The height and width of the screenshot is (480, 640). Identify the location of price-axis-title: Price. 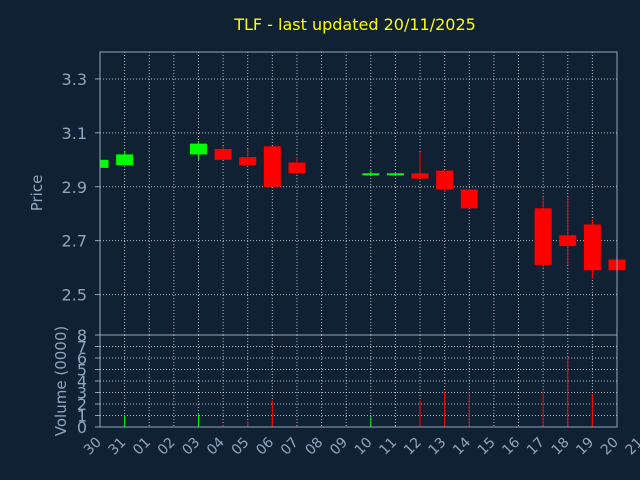
(37, 193).